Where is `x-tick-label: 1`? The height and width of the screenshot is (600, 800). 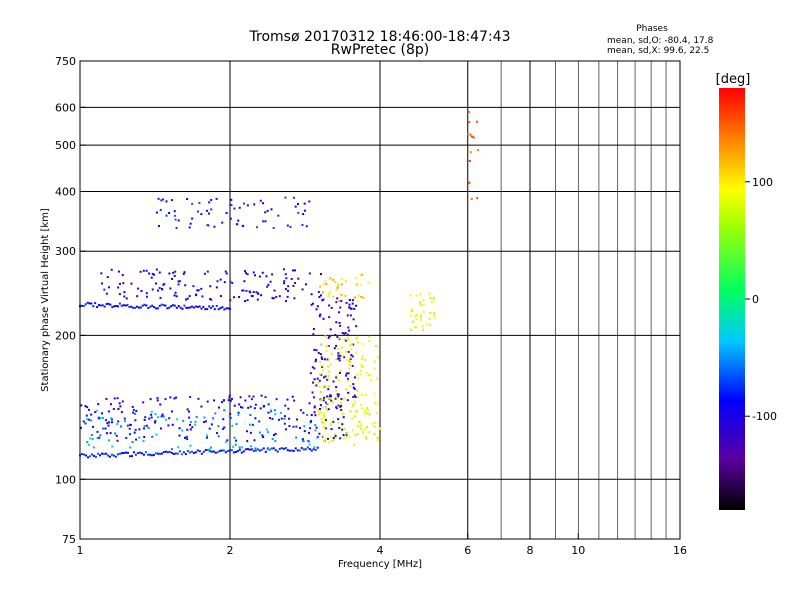
x-tick-label: 1 is located at coordinates (80, 550).